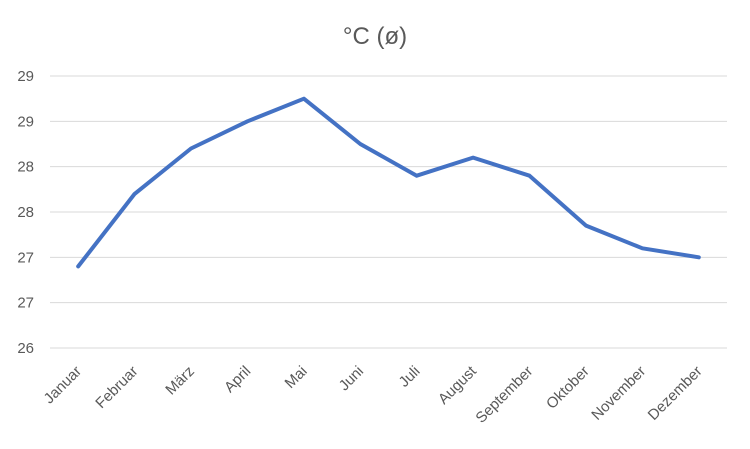 The width and height of the screenshot is (750, 449). I want to click on x-tick-label: April, so click(237, 379).